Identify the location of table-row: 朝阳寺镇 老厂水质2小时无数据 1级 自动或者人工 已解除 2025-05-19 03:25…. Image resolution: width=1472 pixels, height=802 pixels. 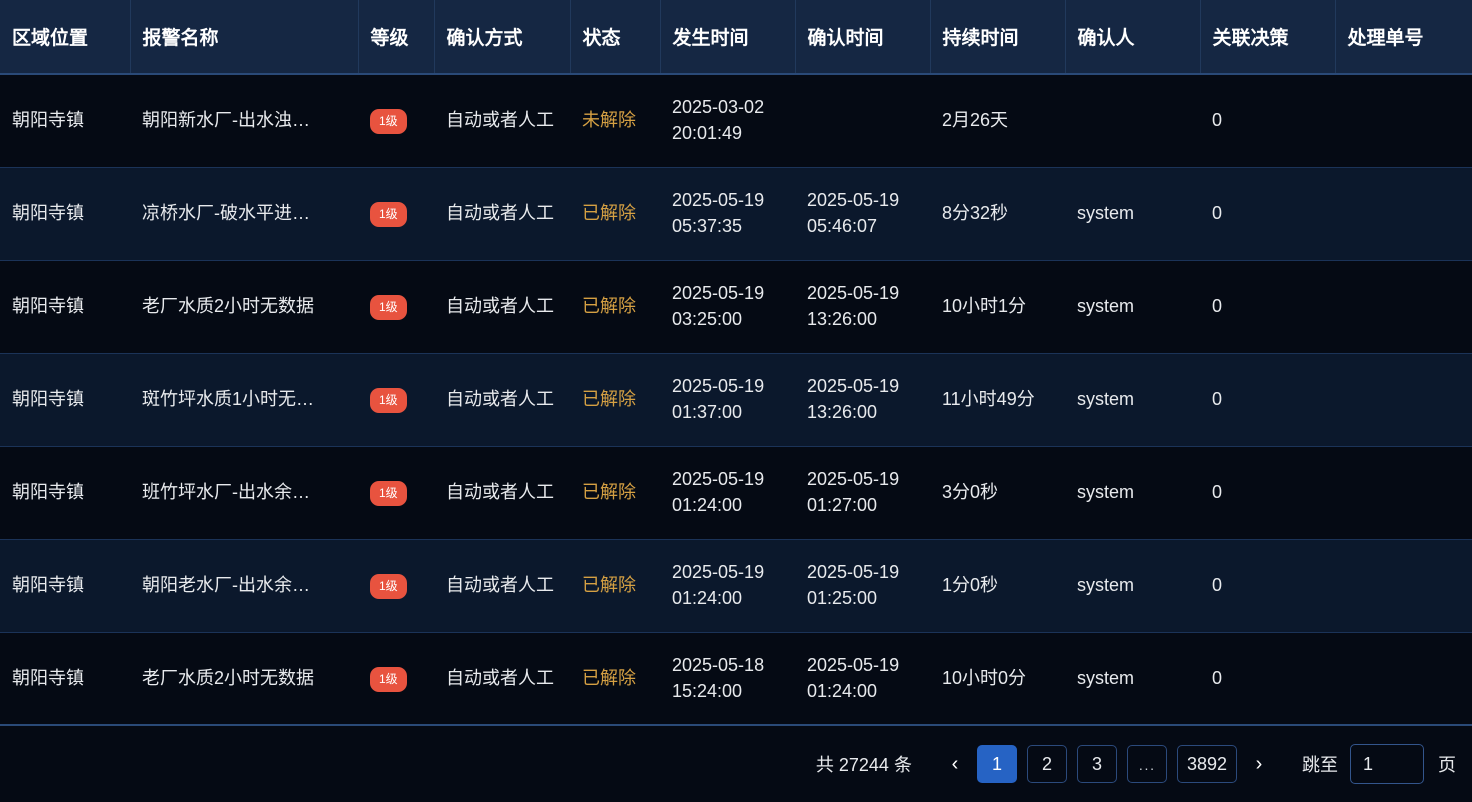
(736, 307).